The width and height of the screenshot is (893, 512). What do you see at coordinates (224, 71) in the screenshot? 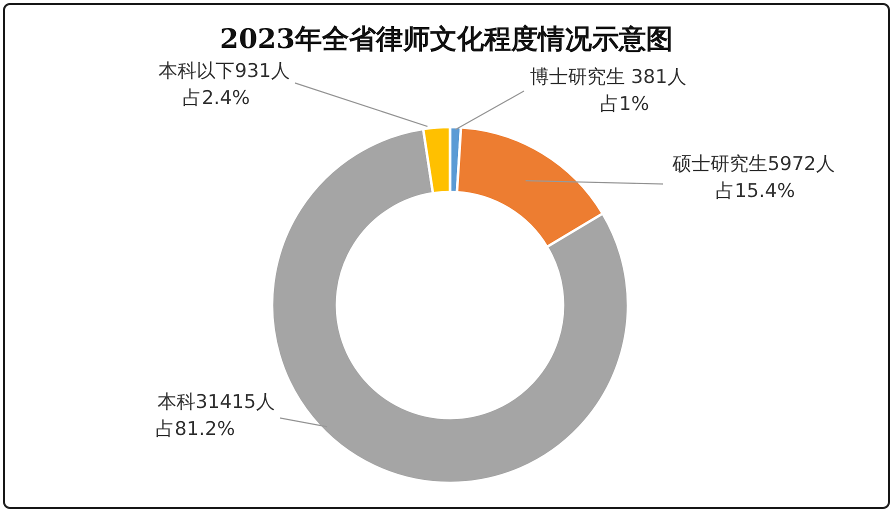
I see `slice-label: 本科以下931人` at bounding box center [224, 71].